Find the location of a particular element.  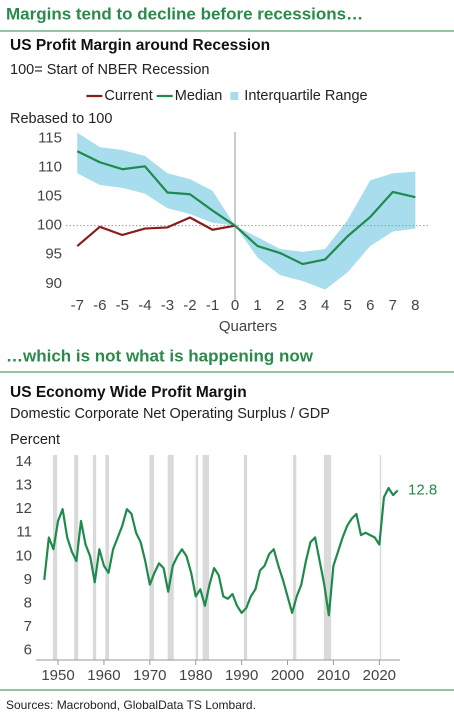

x-tick-label: 5 is located at coordinates (348, 305).